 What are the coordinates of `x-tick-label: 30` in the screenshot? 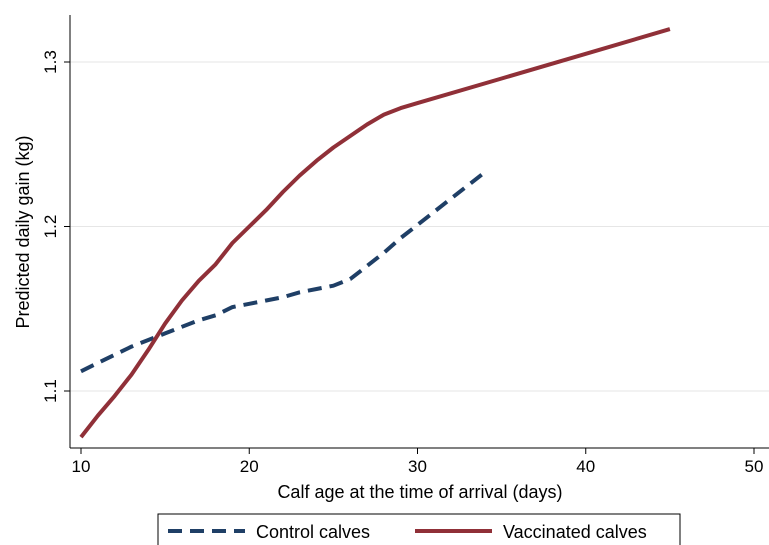 It's located at (417, 466).